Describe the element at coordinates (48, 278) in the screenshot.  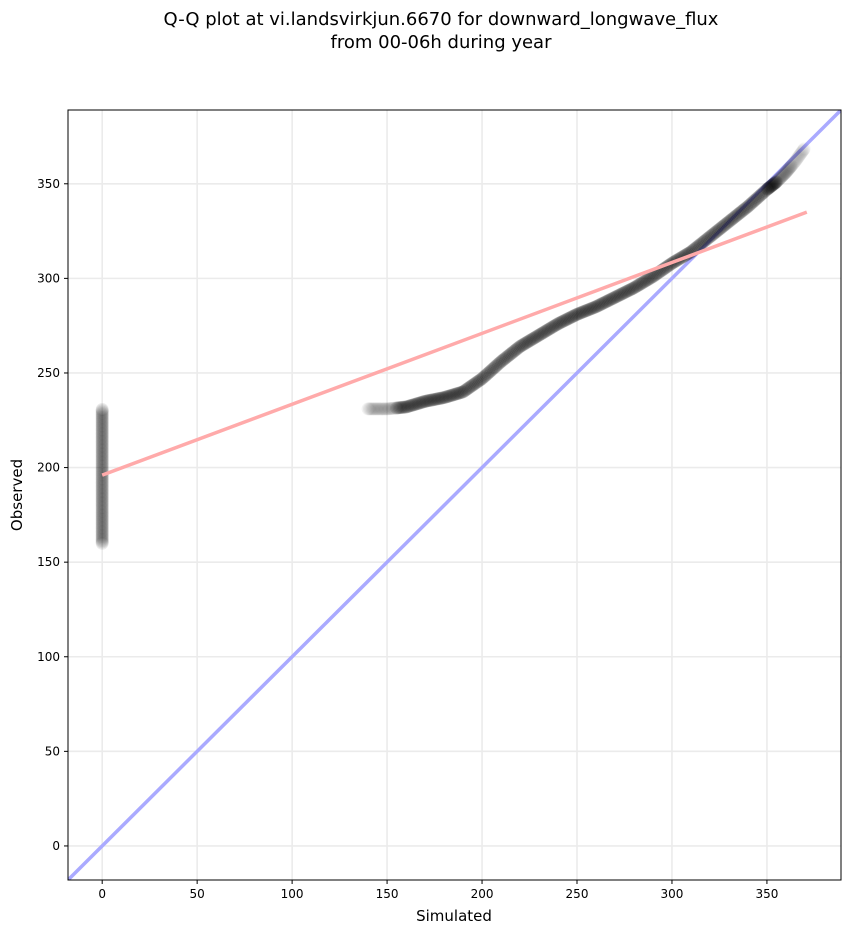
I see `y-tick-label: 300` at that location.